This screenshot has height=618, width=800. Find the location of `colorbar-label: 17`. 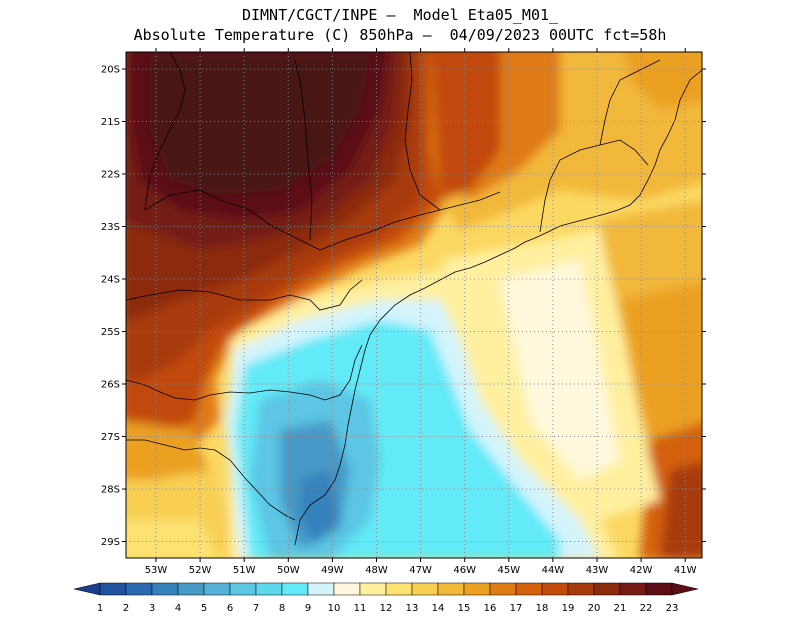

colorbar-label: 17 is located at coordinates (516, 608).